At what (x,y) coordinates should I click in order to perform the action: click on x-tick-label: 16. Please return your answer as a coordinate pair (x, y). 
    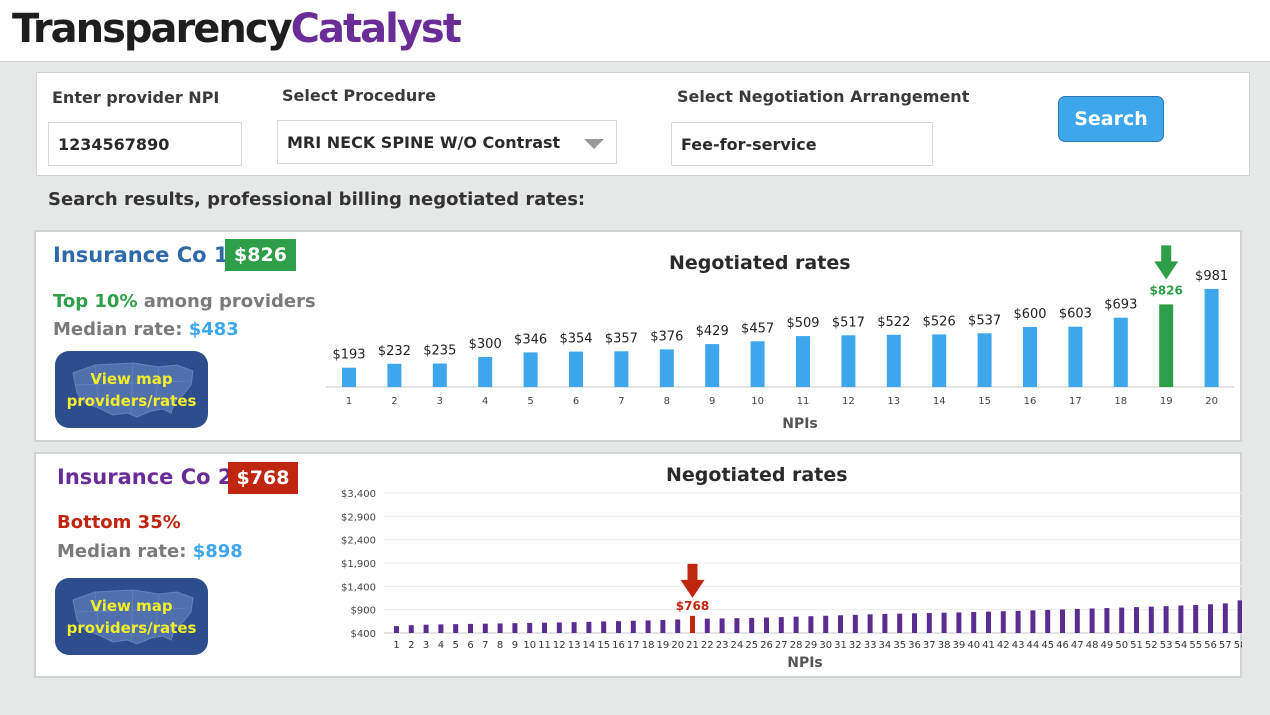
    Looking at the image, I should click on (618, 645).